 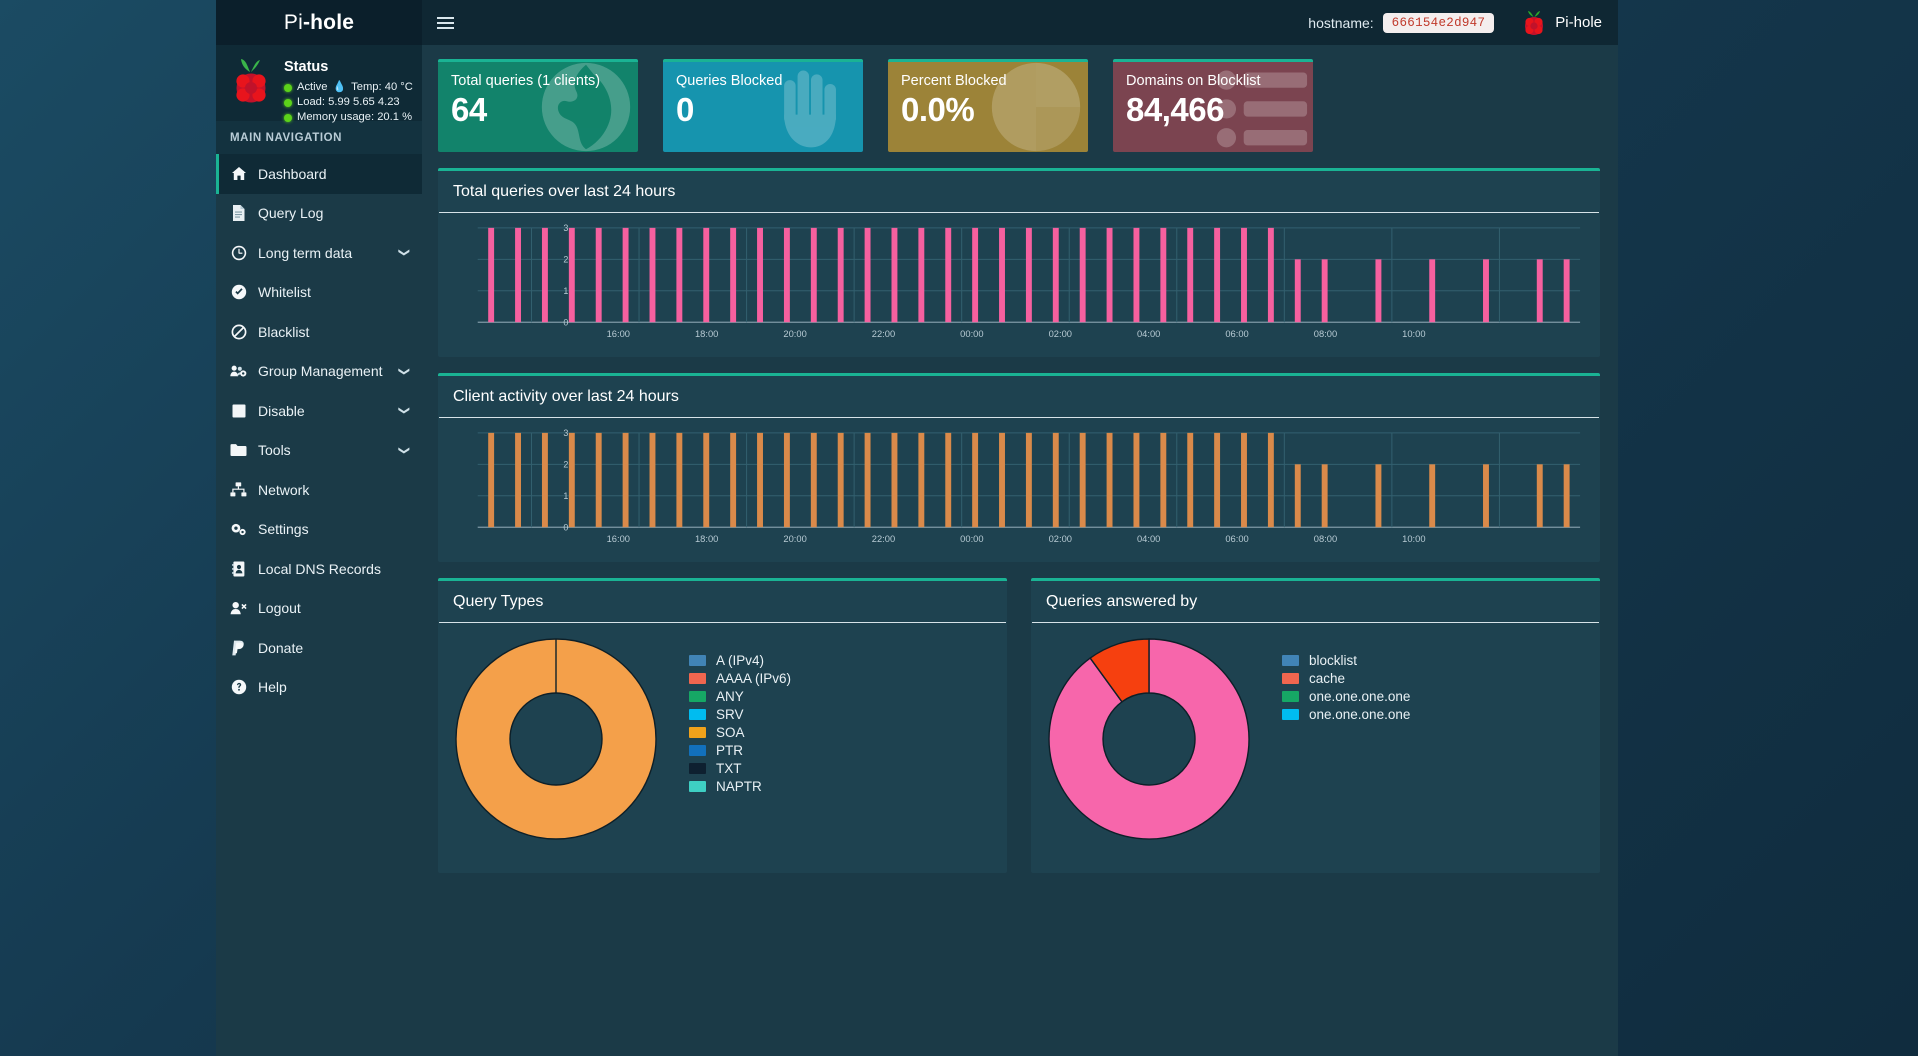 I want to click on legend-item: TXT, so click(x=740, y=768).